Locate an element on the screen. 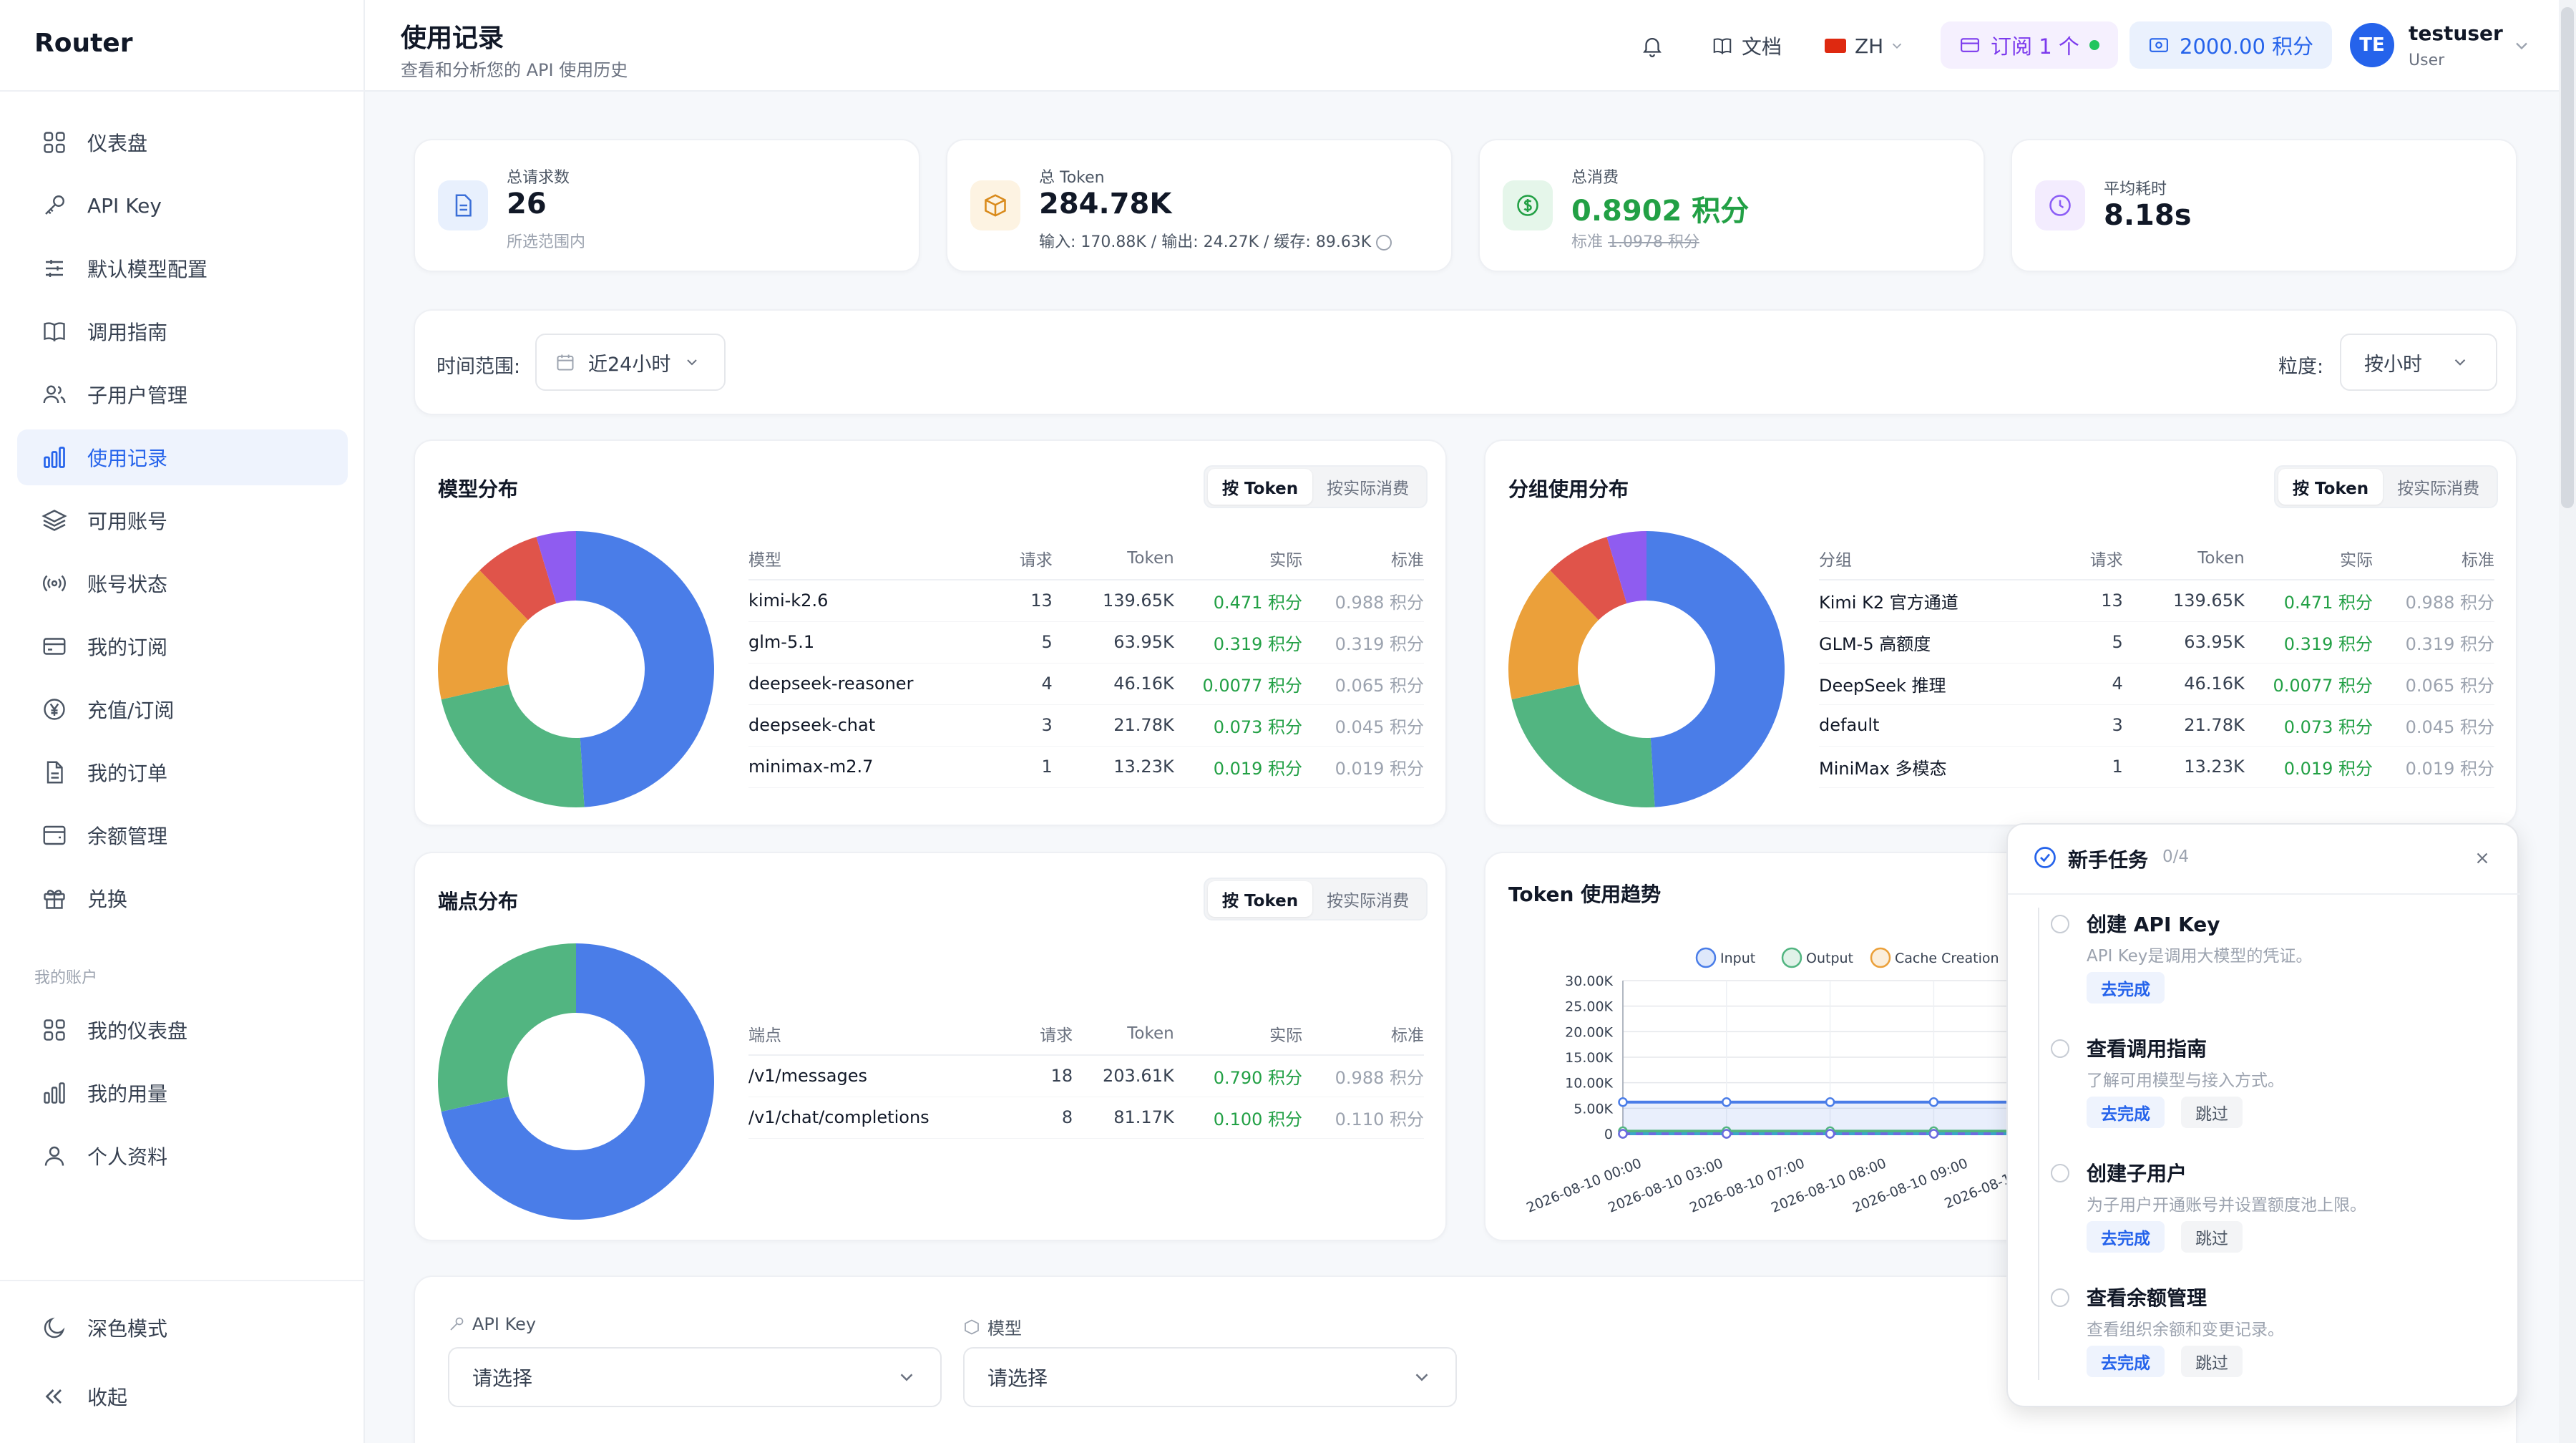 This screenshot has width=2576, height=1443. close-icon is located at coordinates (2482, 859).